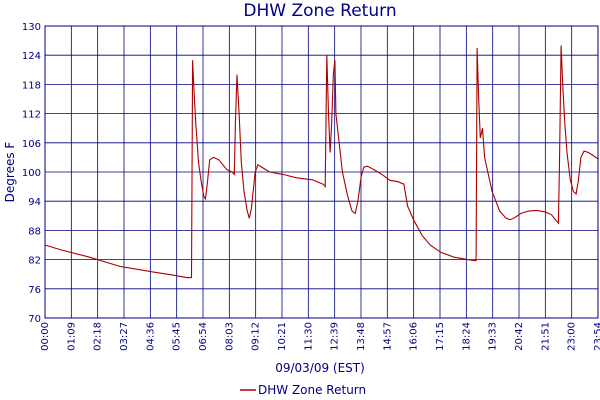  Describe the element at coordinates (34, 202) in the screenshot. I see `y-tick-label: 94` at that location.